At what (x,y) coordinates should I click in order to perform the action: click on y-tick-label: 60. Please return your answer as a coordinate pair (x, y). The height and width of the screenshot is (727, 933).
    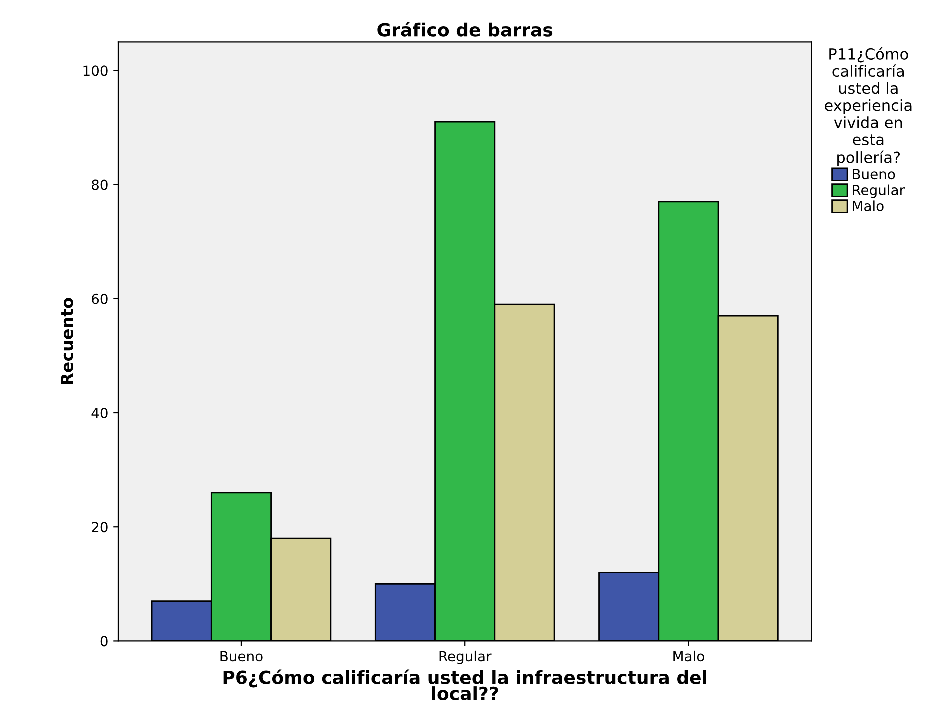
    Looking at the image, I should click on (100, 299).